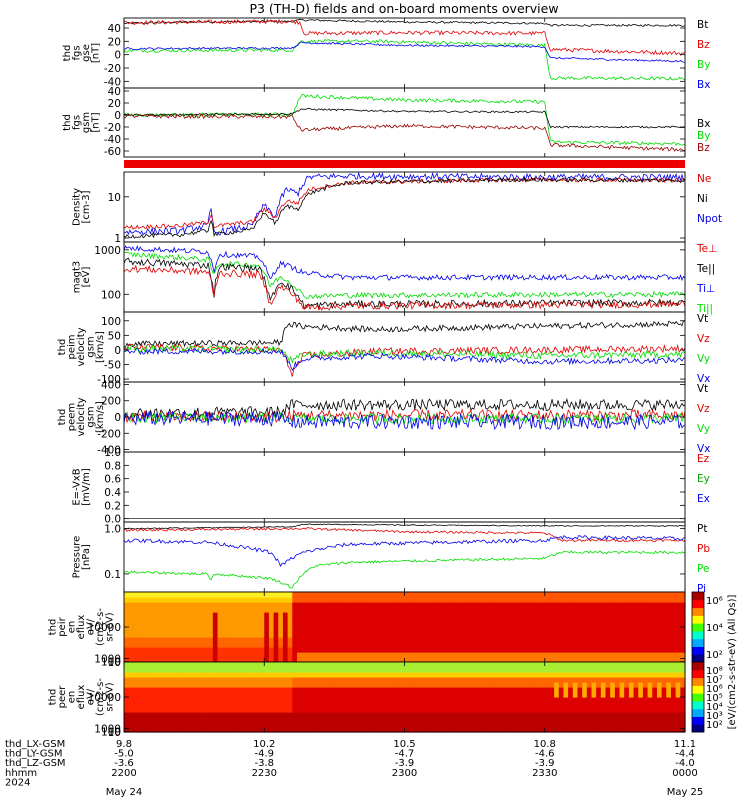 This screenshot has height=800, width=750. I want to click on y-tick-label: 40, so click(114, 29).